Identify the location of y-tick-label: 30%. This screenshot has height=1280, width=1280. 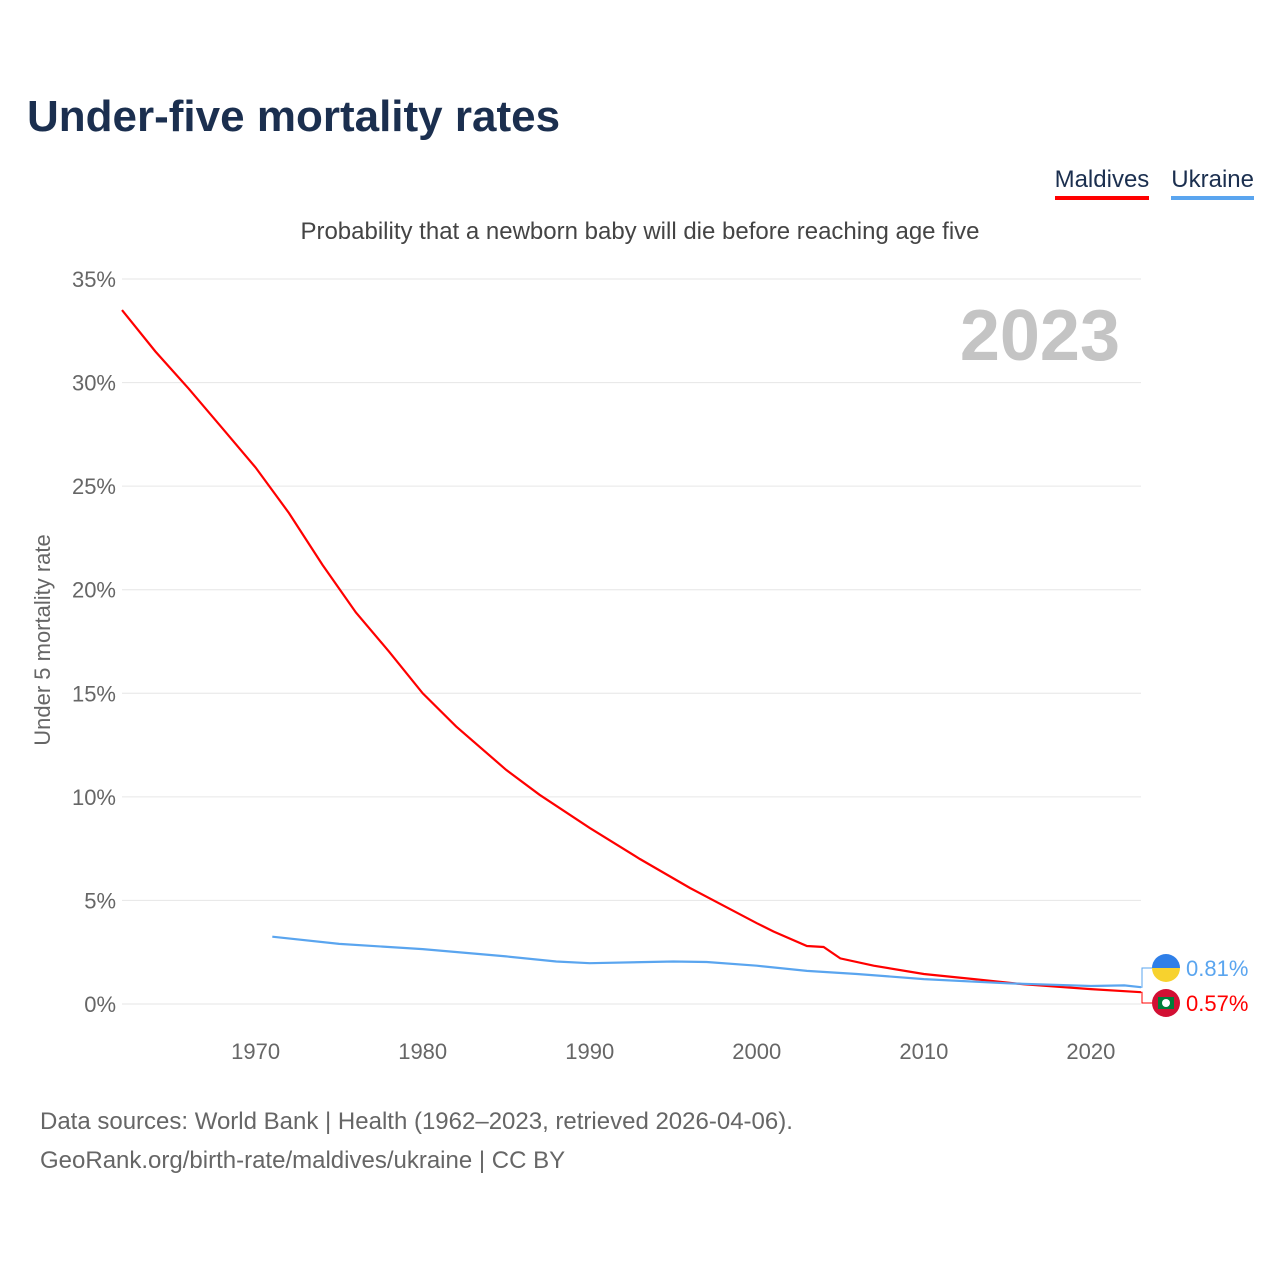
(94, 383).